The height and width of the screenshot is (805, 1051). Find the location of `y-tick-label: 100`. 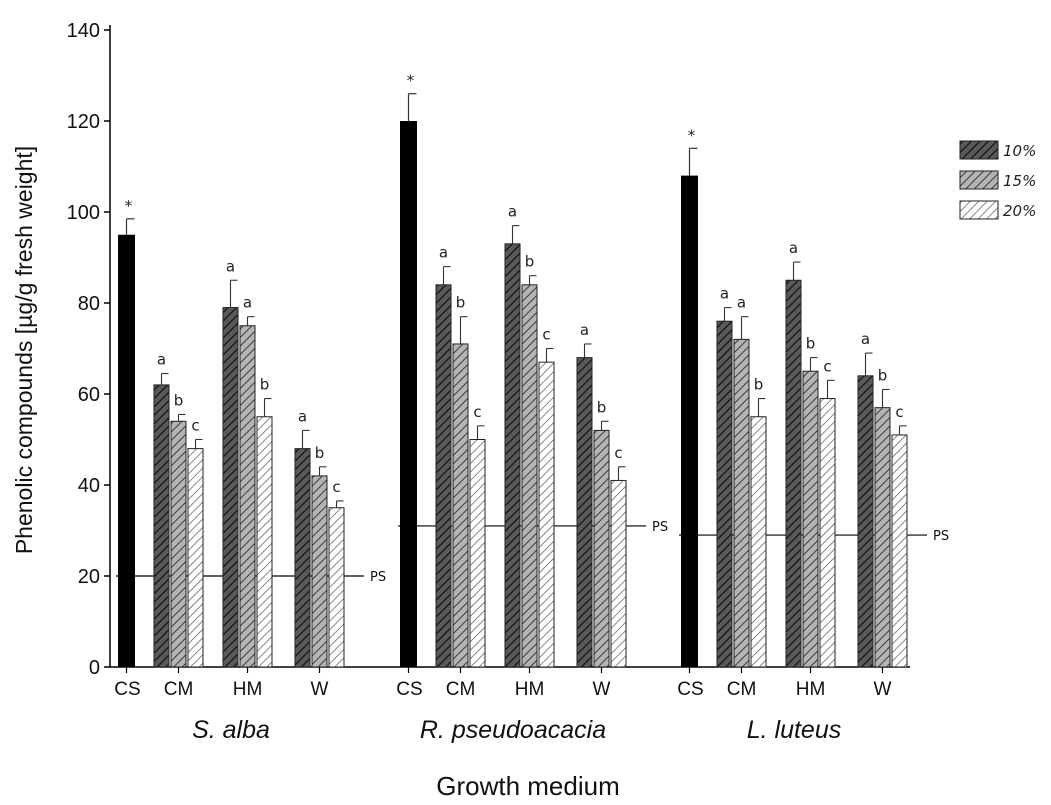

y-tick-label: 100 is located at coordinates (83, 213).